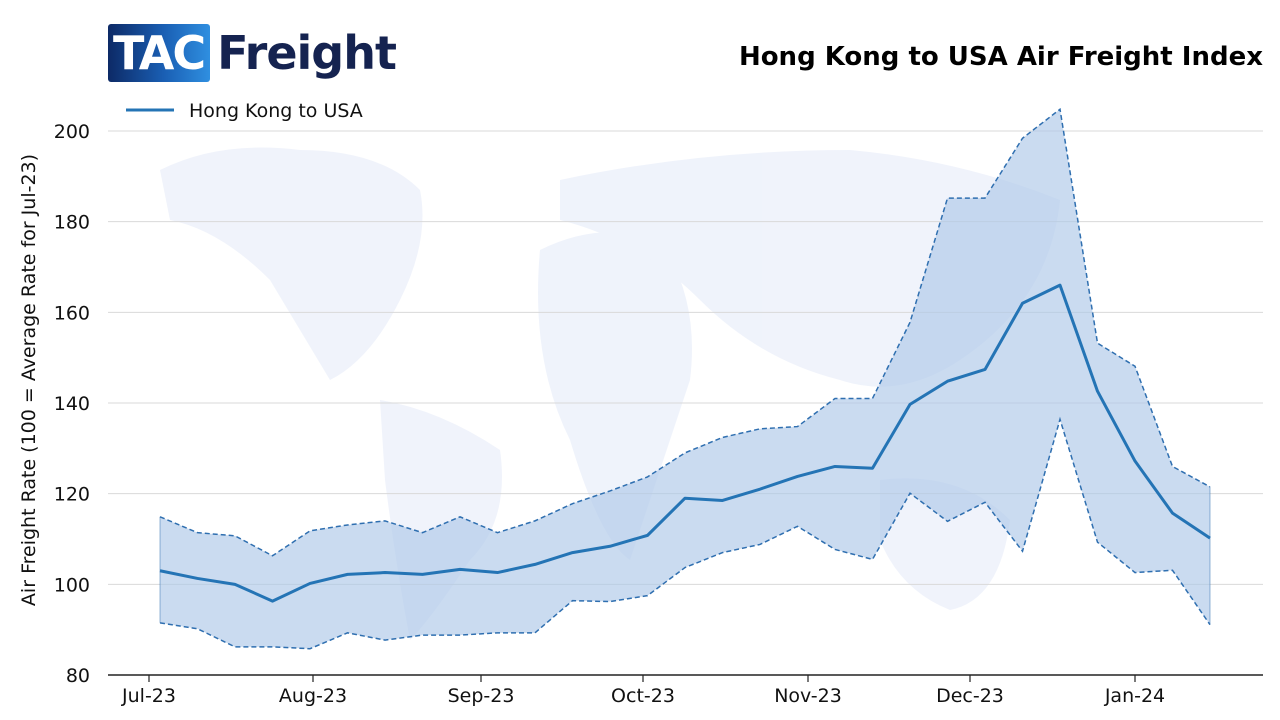 Image resolution: width=1280 pixels, height=720 pixels. I want to click on x-tick-label: Nov-23, so click(808, 696).